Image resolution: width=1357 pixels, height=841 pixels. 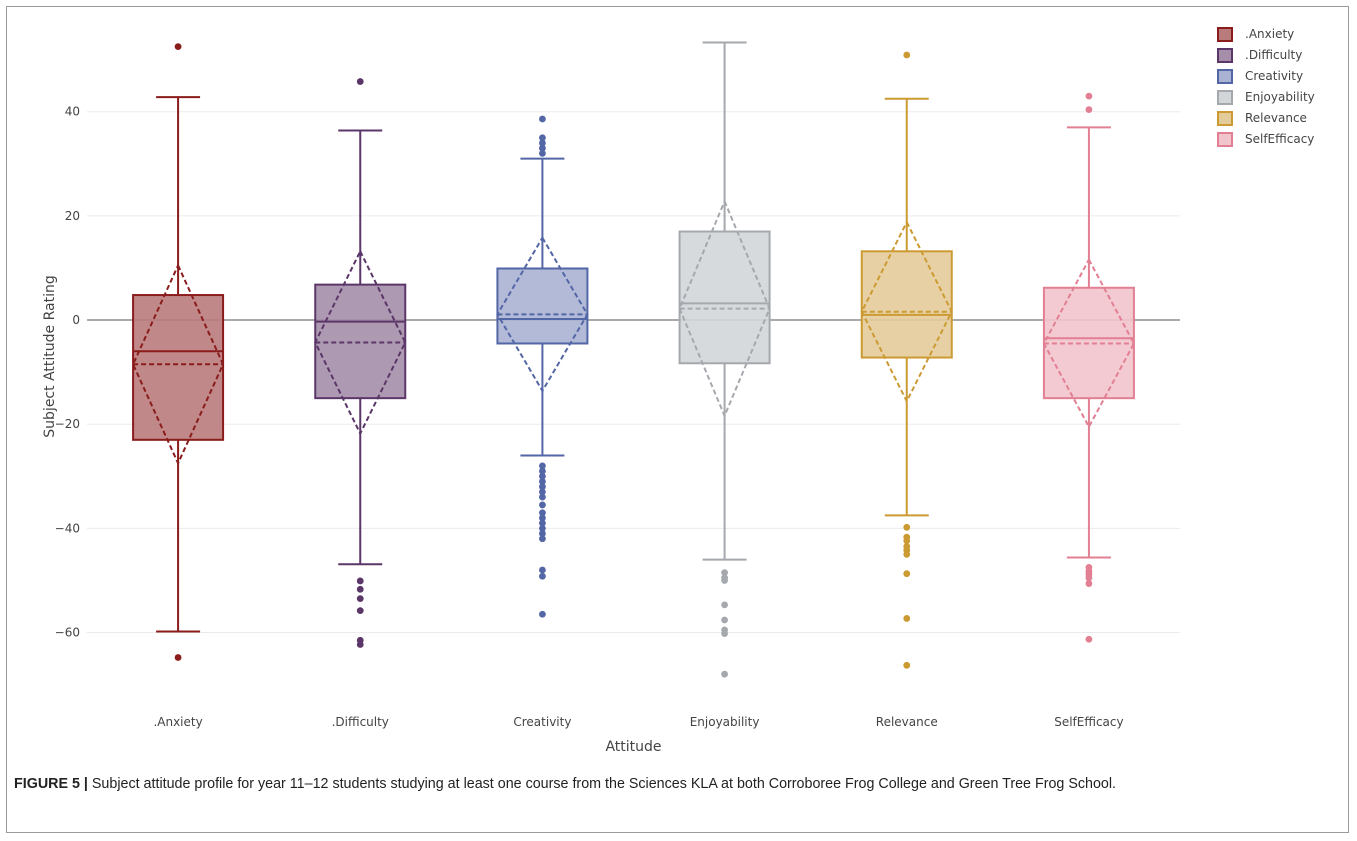 I want to click on legend-item: .Difficulty, so click(x=1259, y=55).